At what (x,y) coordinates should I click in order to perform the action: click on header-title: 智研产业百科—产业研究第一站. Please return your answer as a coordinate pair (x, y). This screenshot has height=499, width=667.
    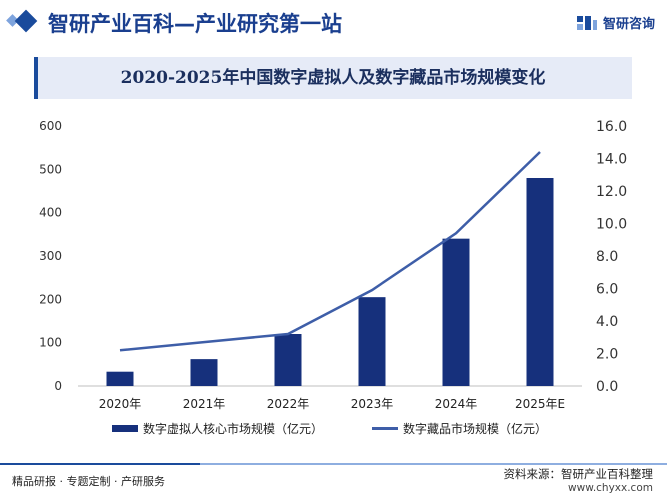
    Looking at the image, I should click on (195, 24).